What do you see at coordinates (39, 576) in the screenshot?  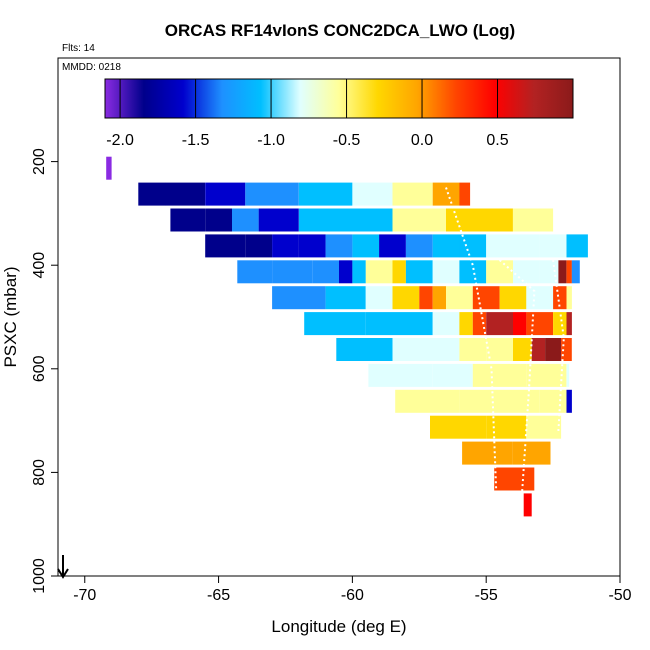 I see `y-tick-label: 1000` at bounding box center [39, 576].